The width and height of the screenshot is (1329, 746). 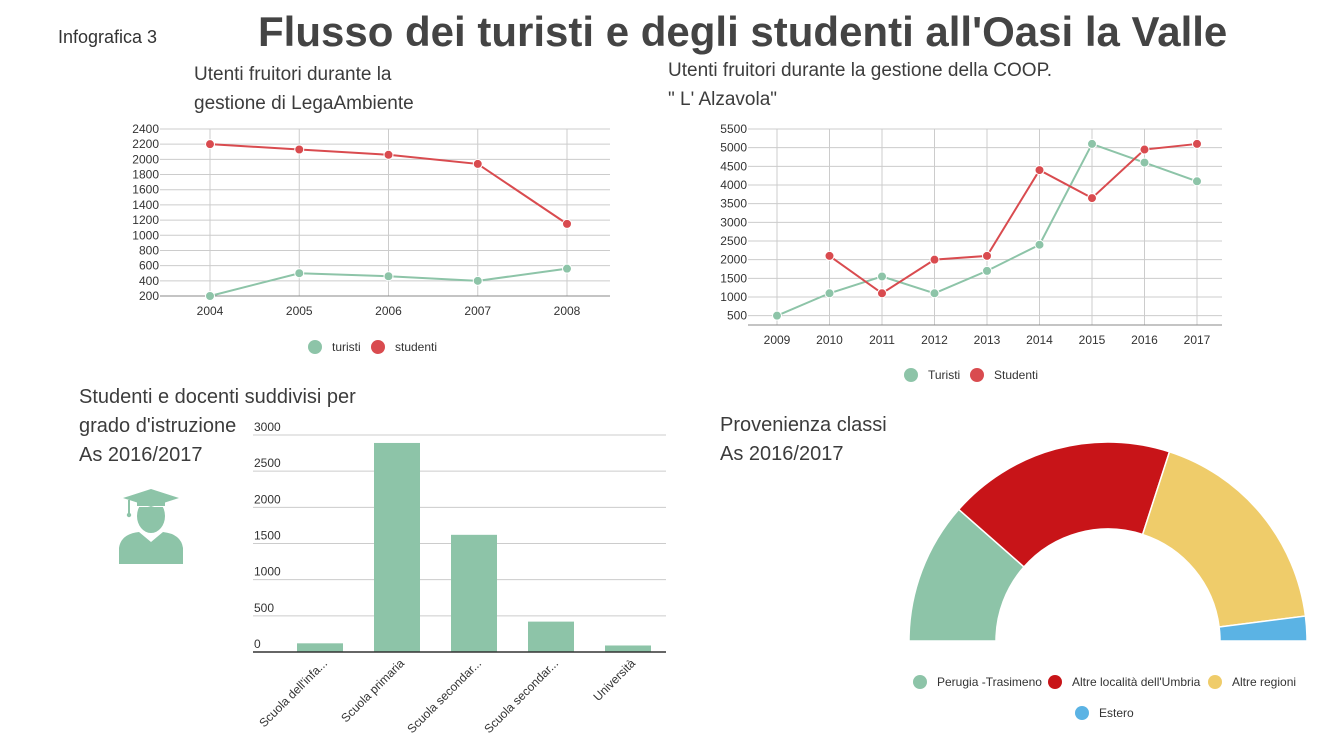 What do you see at coordinates (882, 340) in the screenshot?
I see `chart2-xtick-label: 2011` at bounding box center [882, 340].